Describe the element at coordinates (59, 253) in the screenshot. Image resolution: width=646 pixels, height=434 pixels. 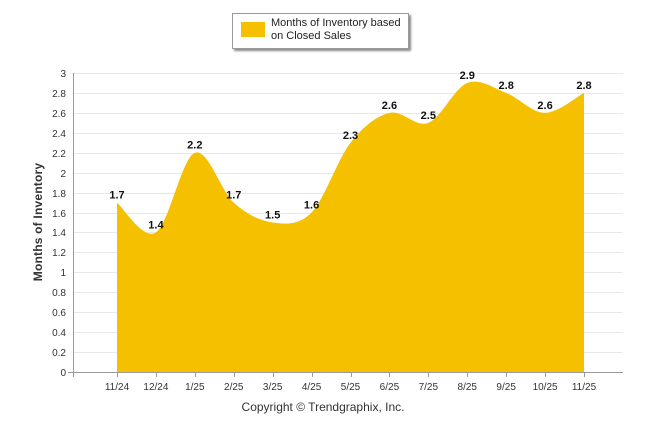
I see `y-tick-label: 1.2` at that location.